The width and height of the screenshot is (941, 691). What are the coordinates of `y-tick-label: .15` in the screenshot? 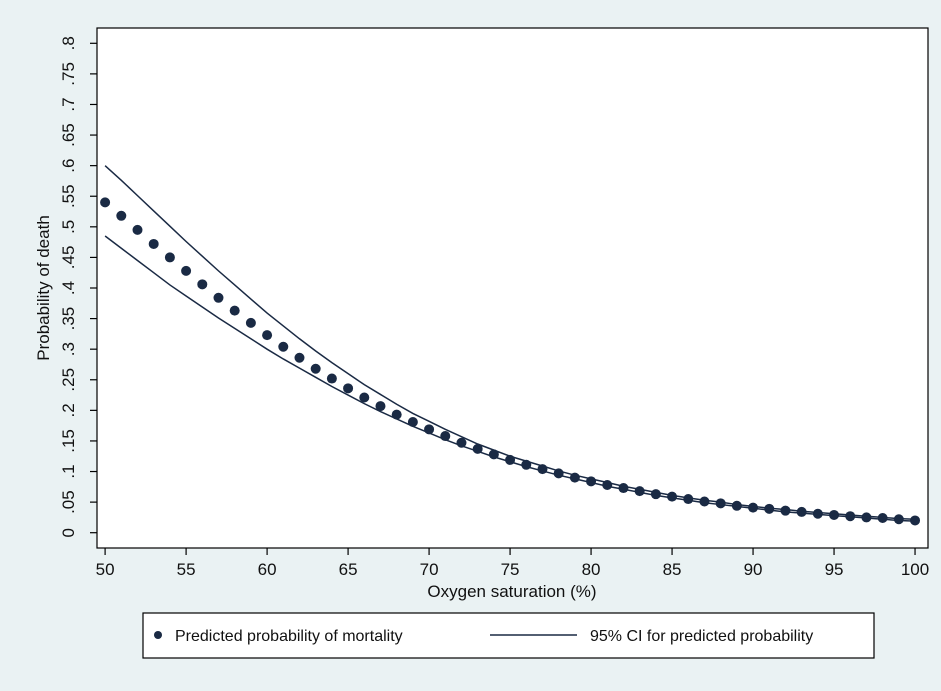 It's located at (68, 441).